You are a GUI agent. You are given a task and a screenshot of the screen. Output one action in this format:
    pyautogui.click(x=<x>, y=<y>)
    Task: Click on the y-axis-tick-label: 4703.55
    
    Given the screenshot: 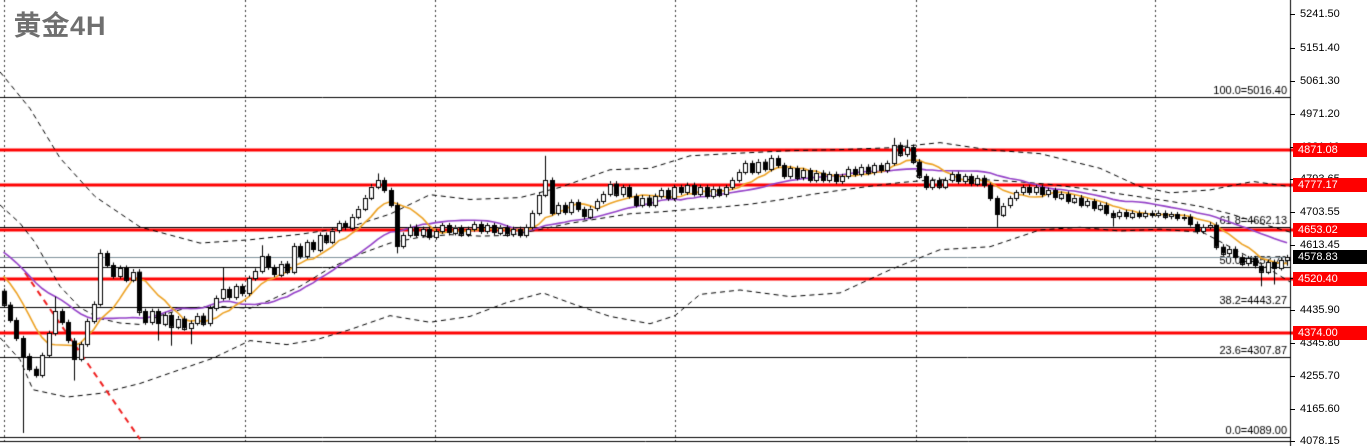 What is the action you would take?
    pyautogui.click(x=1320, y=212)
    